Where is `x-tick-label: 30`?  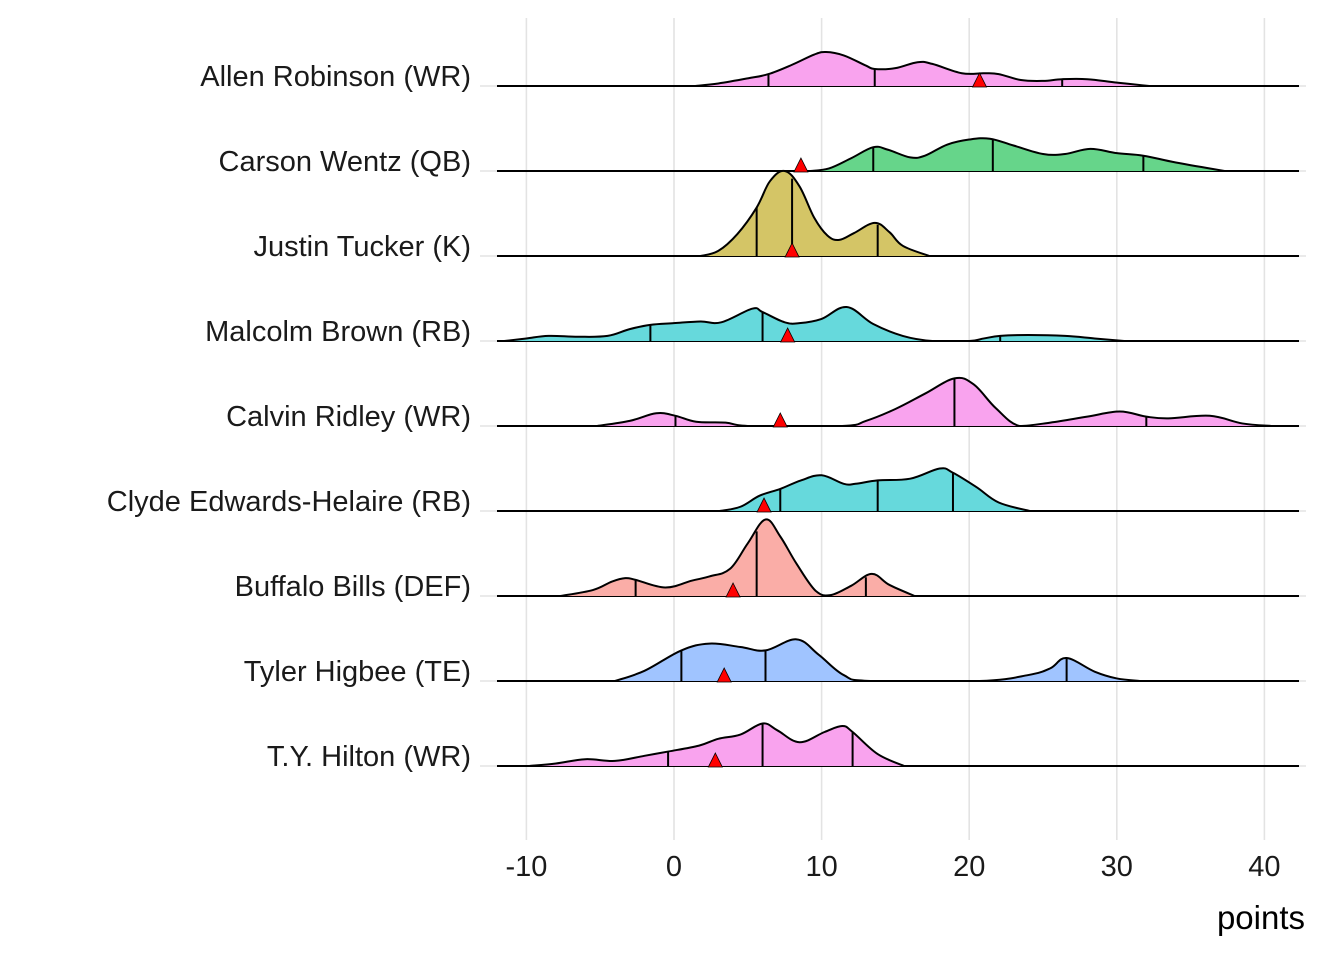
x-tick-label: 30 is located at coordinates (1117, 867).